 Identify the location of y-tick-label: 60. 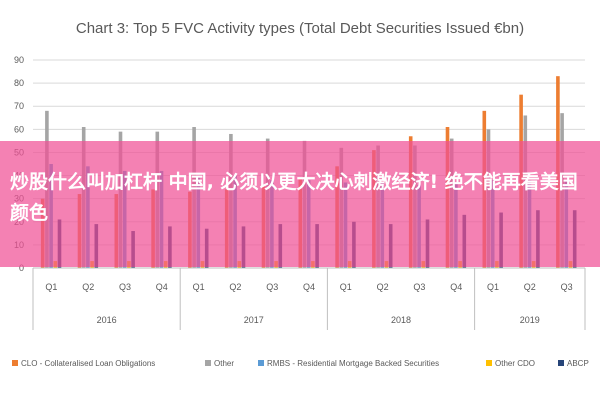
(19, 129).